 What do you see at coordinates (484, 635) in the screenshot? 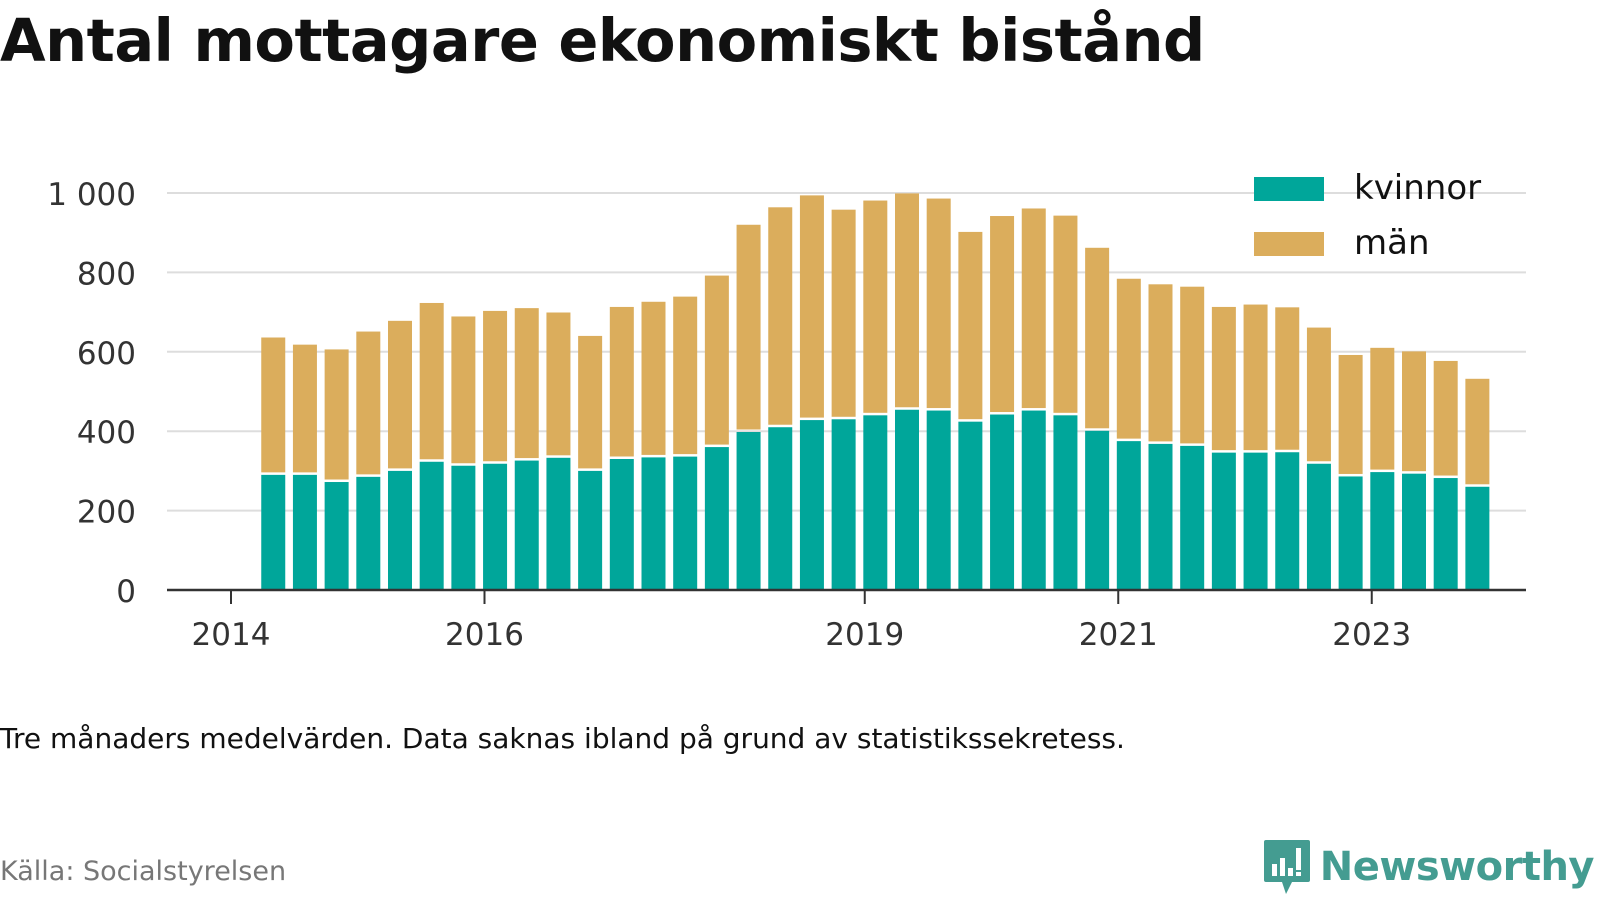
I see `x-tick-label: 2016` at bounding box center [484, 635].